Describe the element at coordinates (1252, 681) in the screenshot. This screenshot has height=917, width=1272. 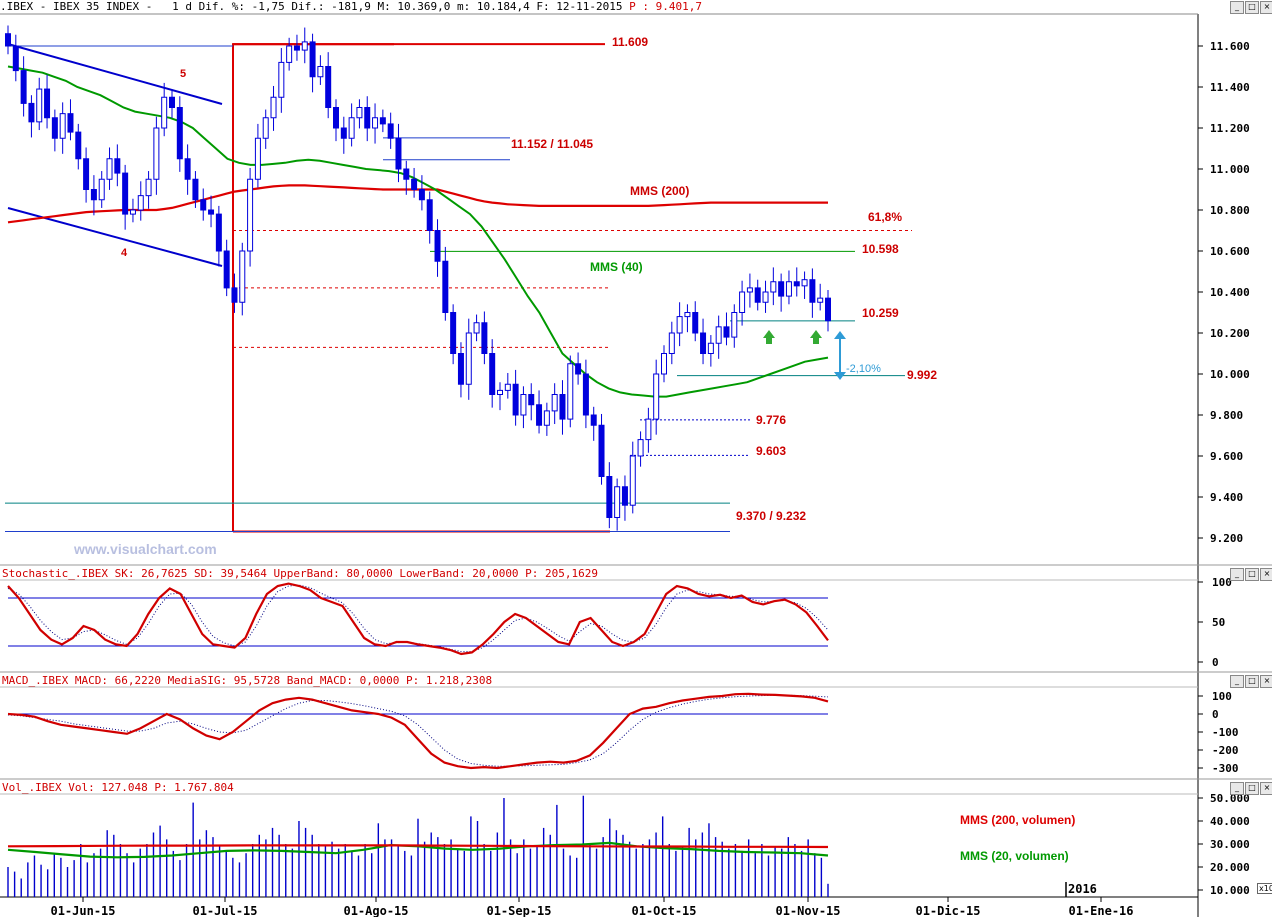
I see `macd-maximize-button: □` at that location.